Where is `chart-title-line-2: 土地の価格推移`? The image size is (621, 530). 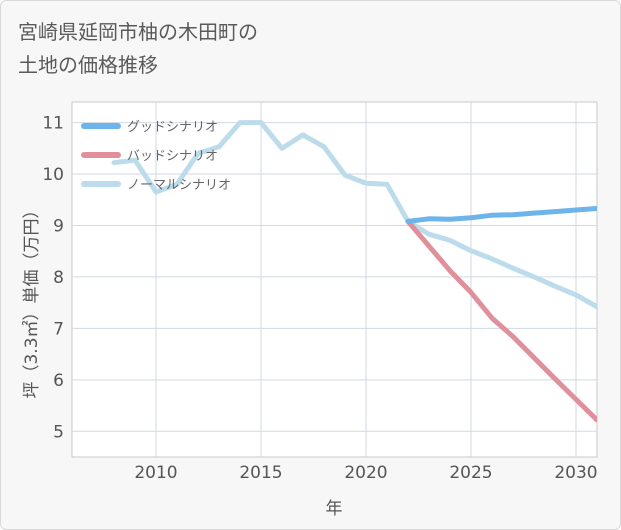 chart-title-line-2: 土地の価格推移 is located at coordinates (88, 65).